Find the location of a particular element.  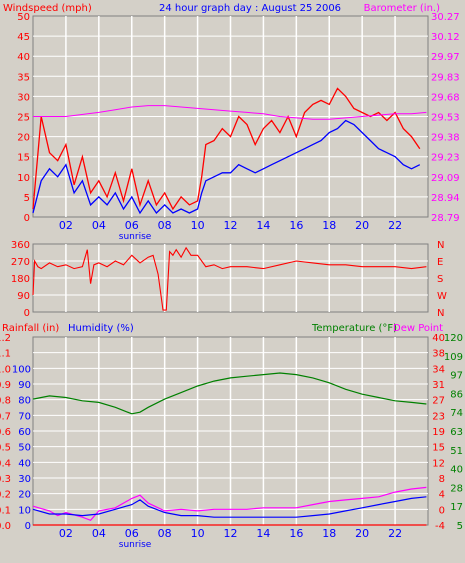

windspeed-axis-title: Windspeed (mph) is located at coordinates (47, 8).